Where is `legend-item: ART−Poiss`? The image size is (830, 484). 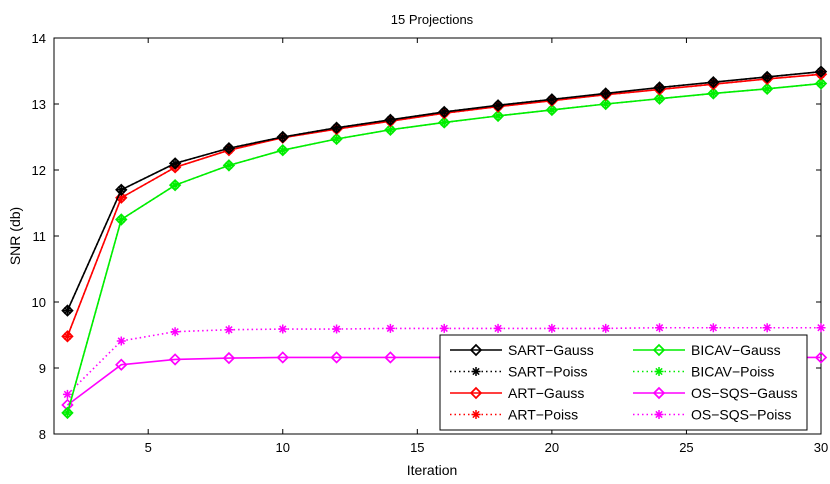 legend-item: ART−Poiss is located at coordinates (514, 415).